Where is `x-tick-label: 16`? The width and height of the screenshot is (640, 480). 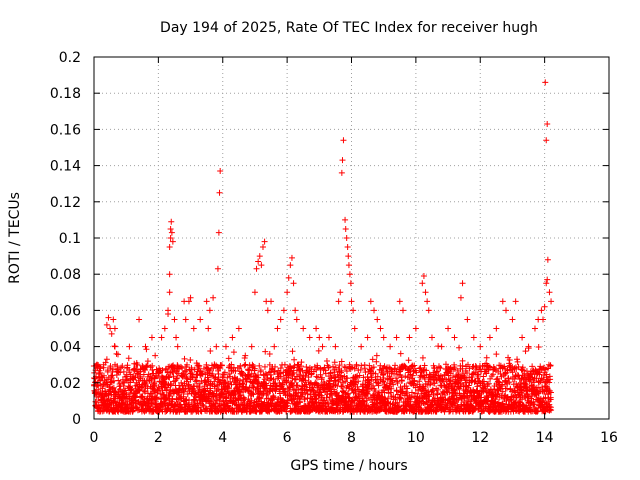
x-tick-label: 16 is located at coordinates (609, 438).